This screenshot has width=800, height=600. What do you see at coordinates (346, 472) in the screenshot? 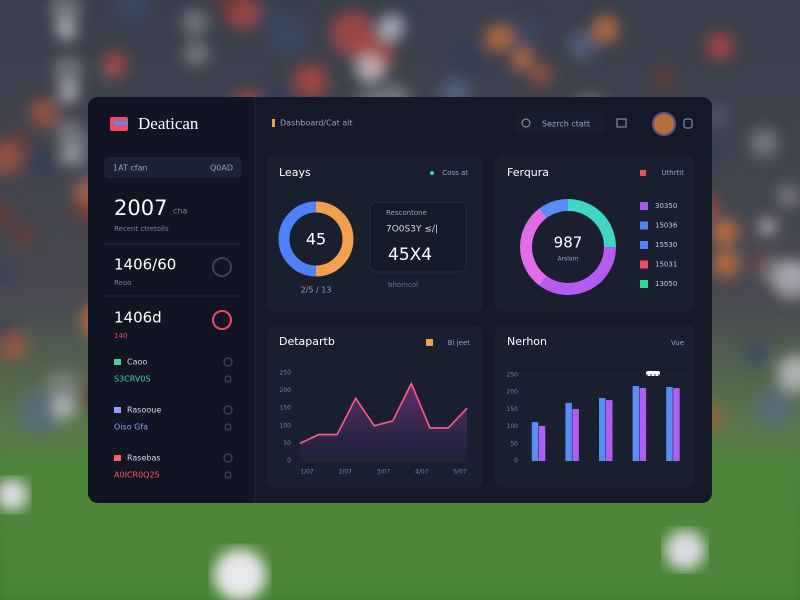
I see `x-tick-label: 2/07` at bounding box center [346, 472].